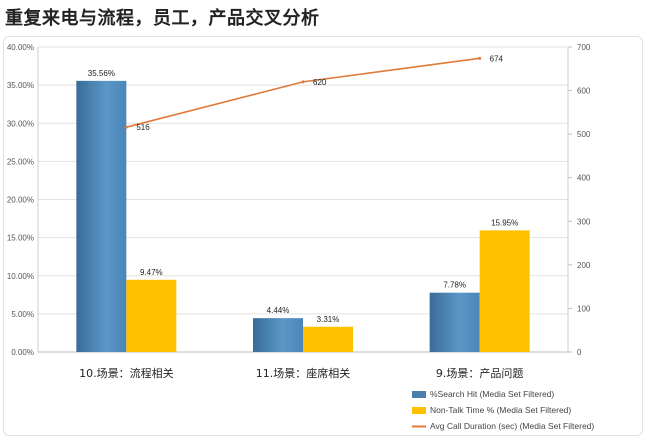  I want to click on bar-data-label: 7.78%, so click(454, 285).